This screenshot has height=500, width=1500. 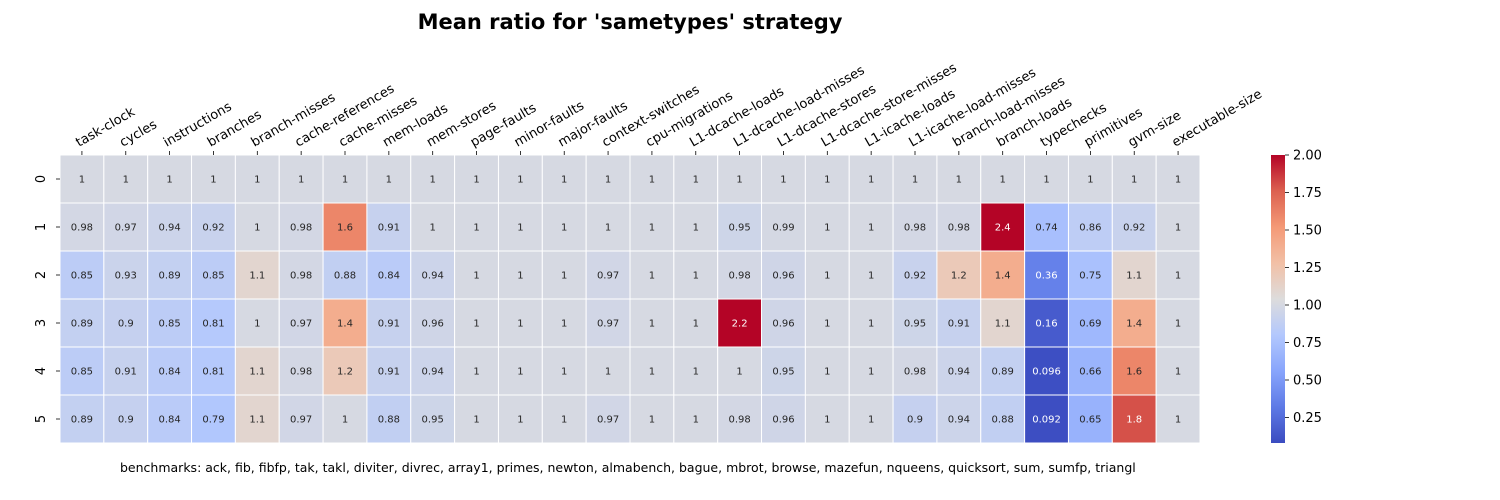 I want to click on cell-value-label: 0.84, so click(x=169, y=420).